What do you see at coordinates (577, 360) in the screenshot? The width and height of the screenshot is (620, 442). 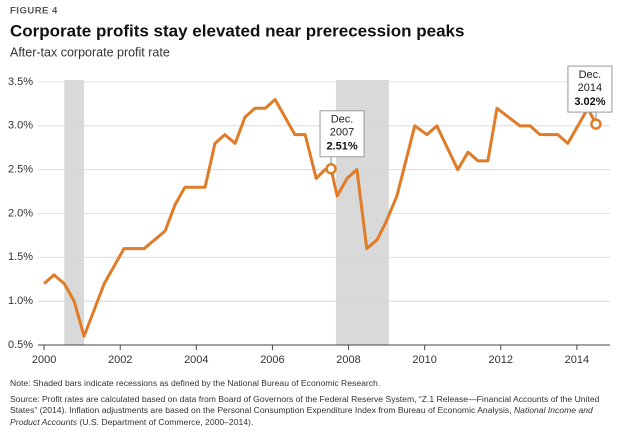 I see `x-tick-label: 2014` at bounding box center [577, 360].